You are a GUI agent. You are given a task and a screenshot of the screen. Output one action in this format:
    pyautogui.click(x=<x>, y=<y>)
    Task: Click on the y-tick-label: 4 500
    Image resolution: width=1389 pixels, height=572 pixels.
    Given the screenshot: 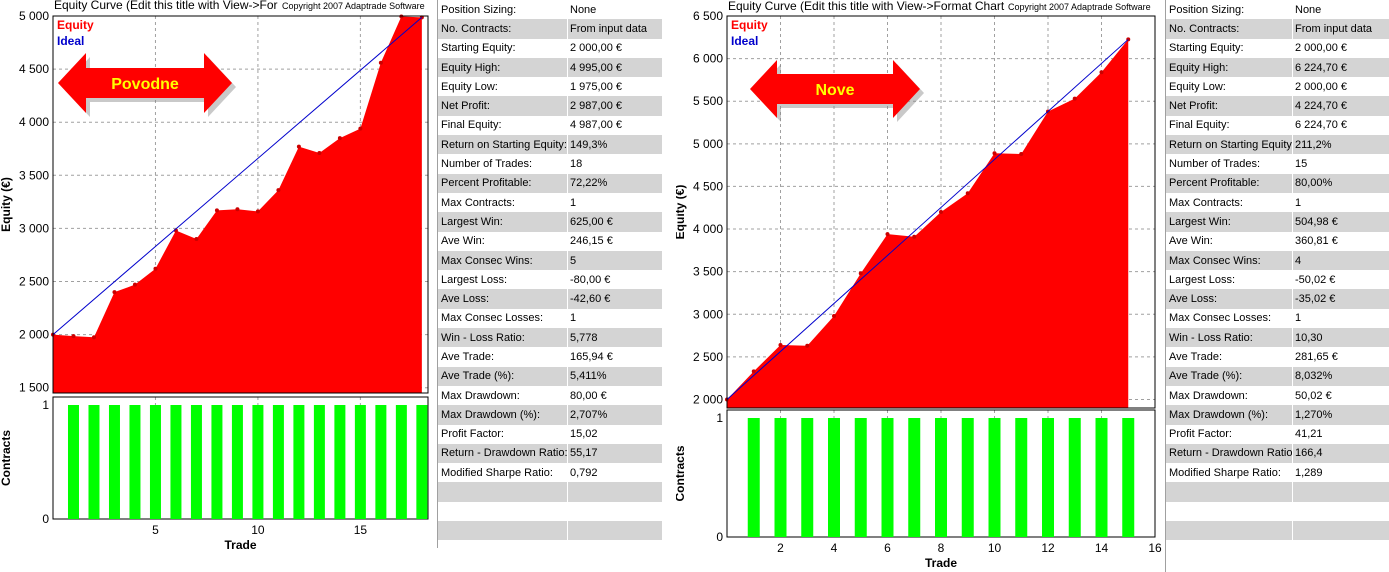 What is the action you would take?
    pyautogui.click(x=708, y=186)
    